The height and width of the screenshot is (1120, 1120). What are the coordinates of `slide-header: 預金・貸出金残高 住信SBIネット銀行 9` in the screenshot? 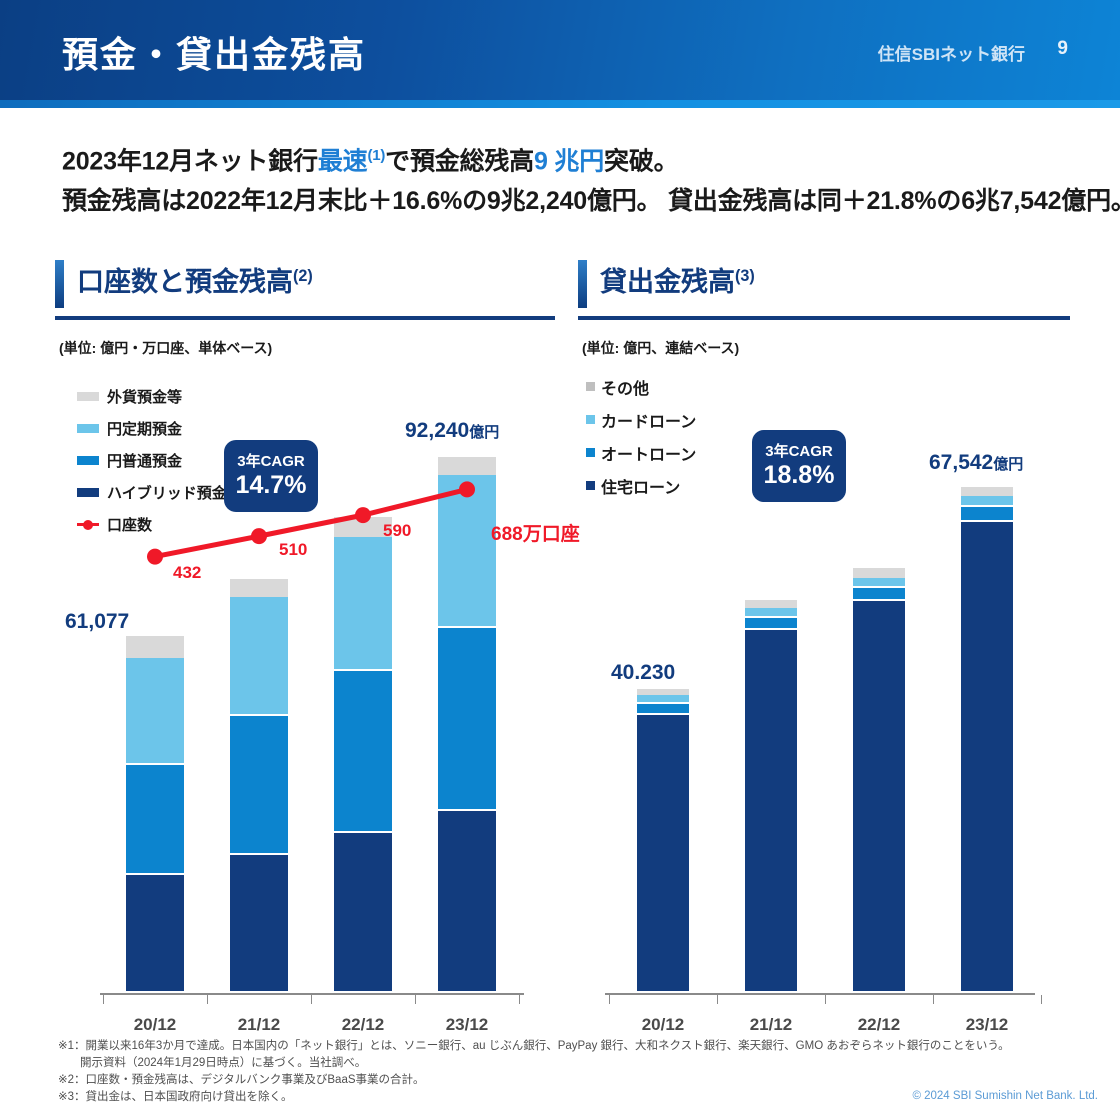 It's located at (560, 50).